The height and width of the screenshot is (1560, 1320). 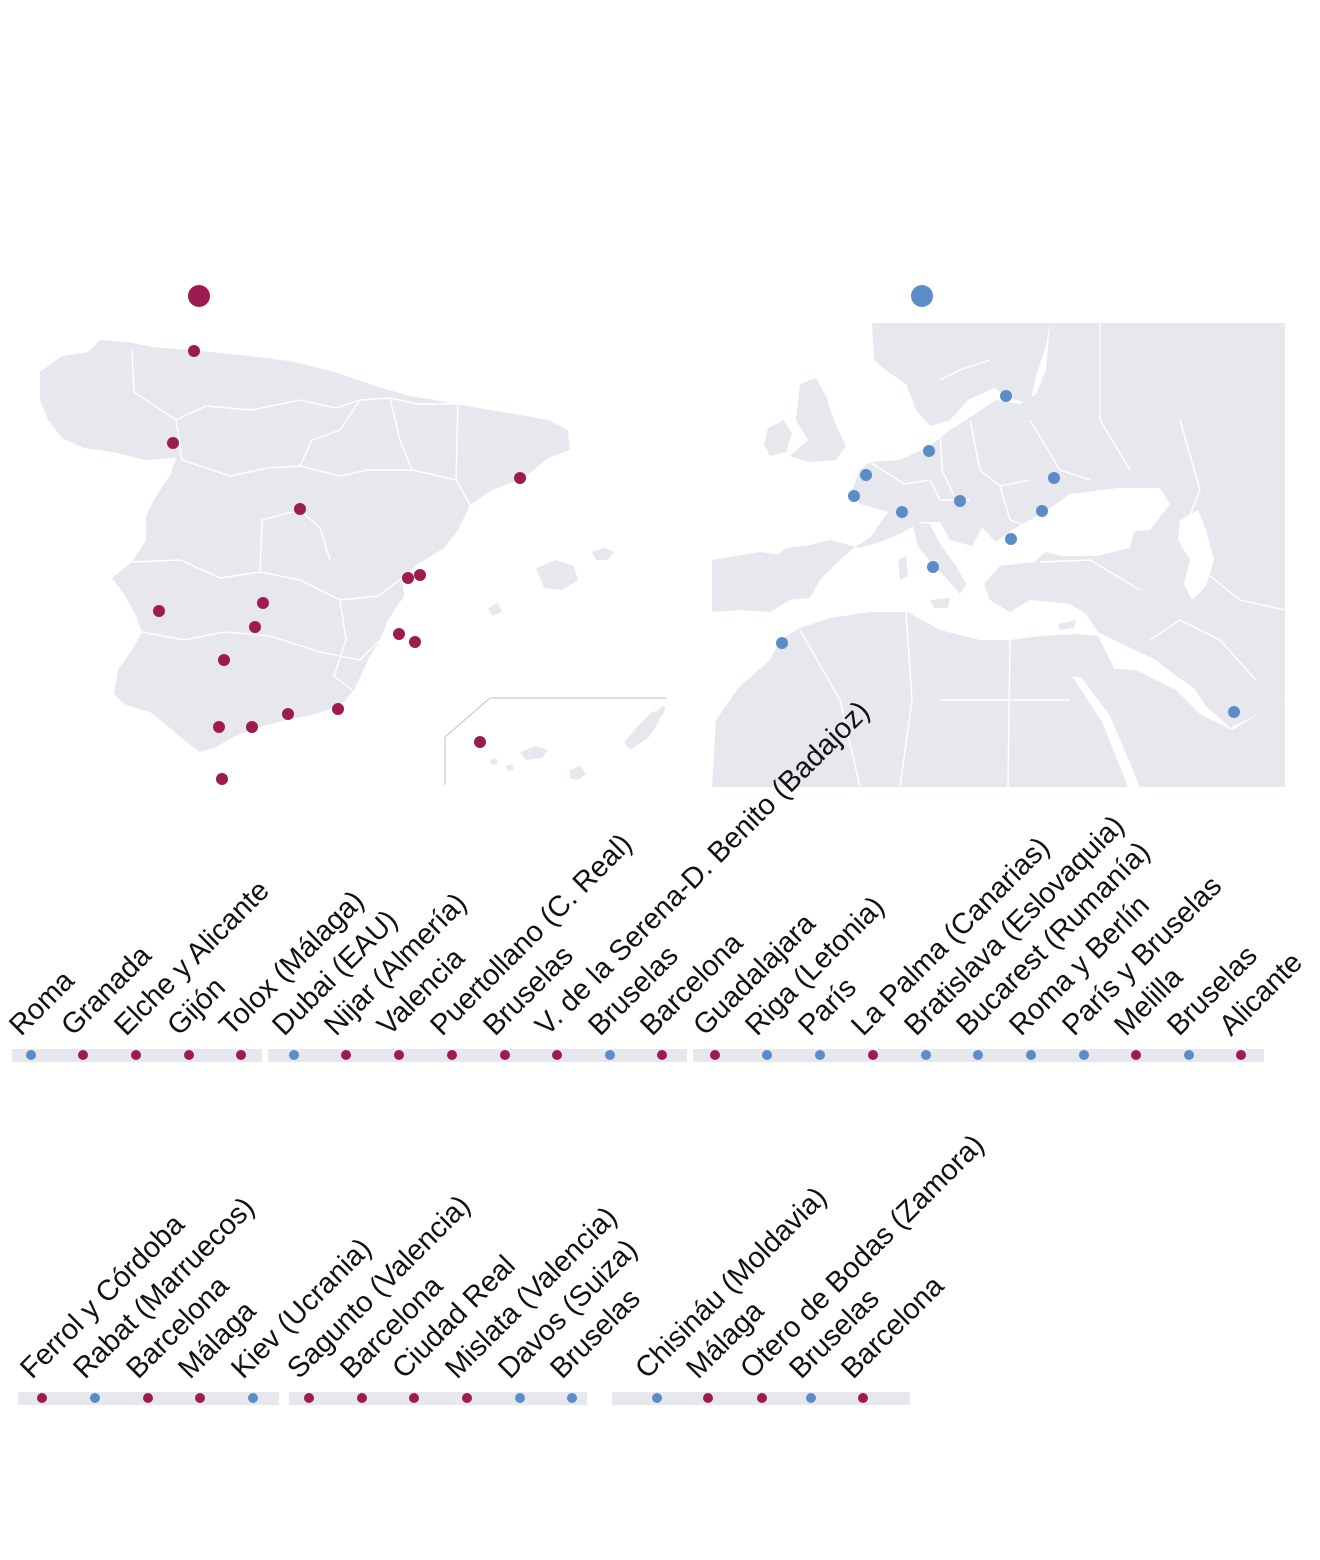 What do you see at coordinates (854, 496) in the screenshot?
I see `europe-point-paris` at bounding box center [854, 496].